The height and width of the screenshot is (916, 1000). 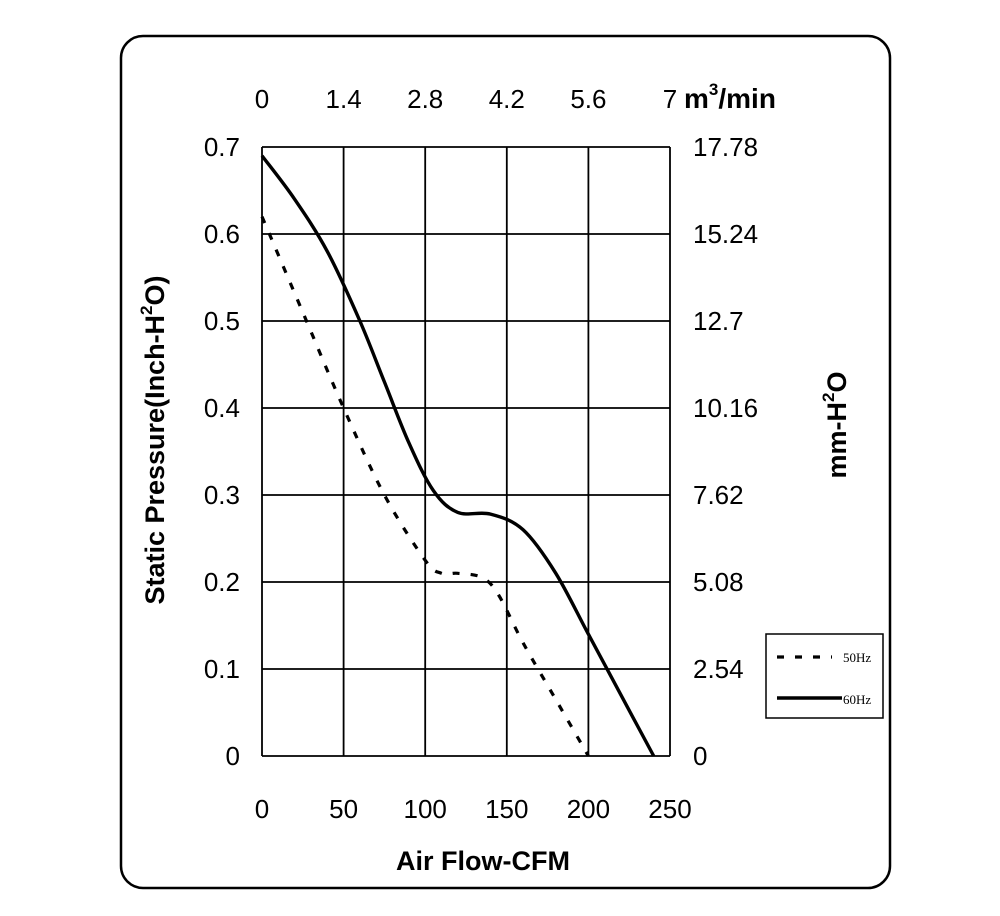 What do you see at coordinates (425, 809) in the screenshot?
I see `x-tick-label: 100` at bounding box center [425, 809].